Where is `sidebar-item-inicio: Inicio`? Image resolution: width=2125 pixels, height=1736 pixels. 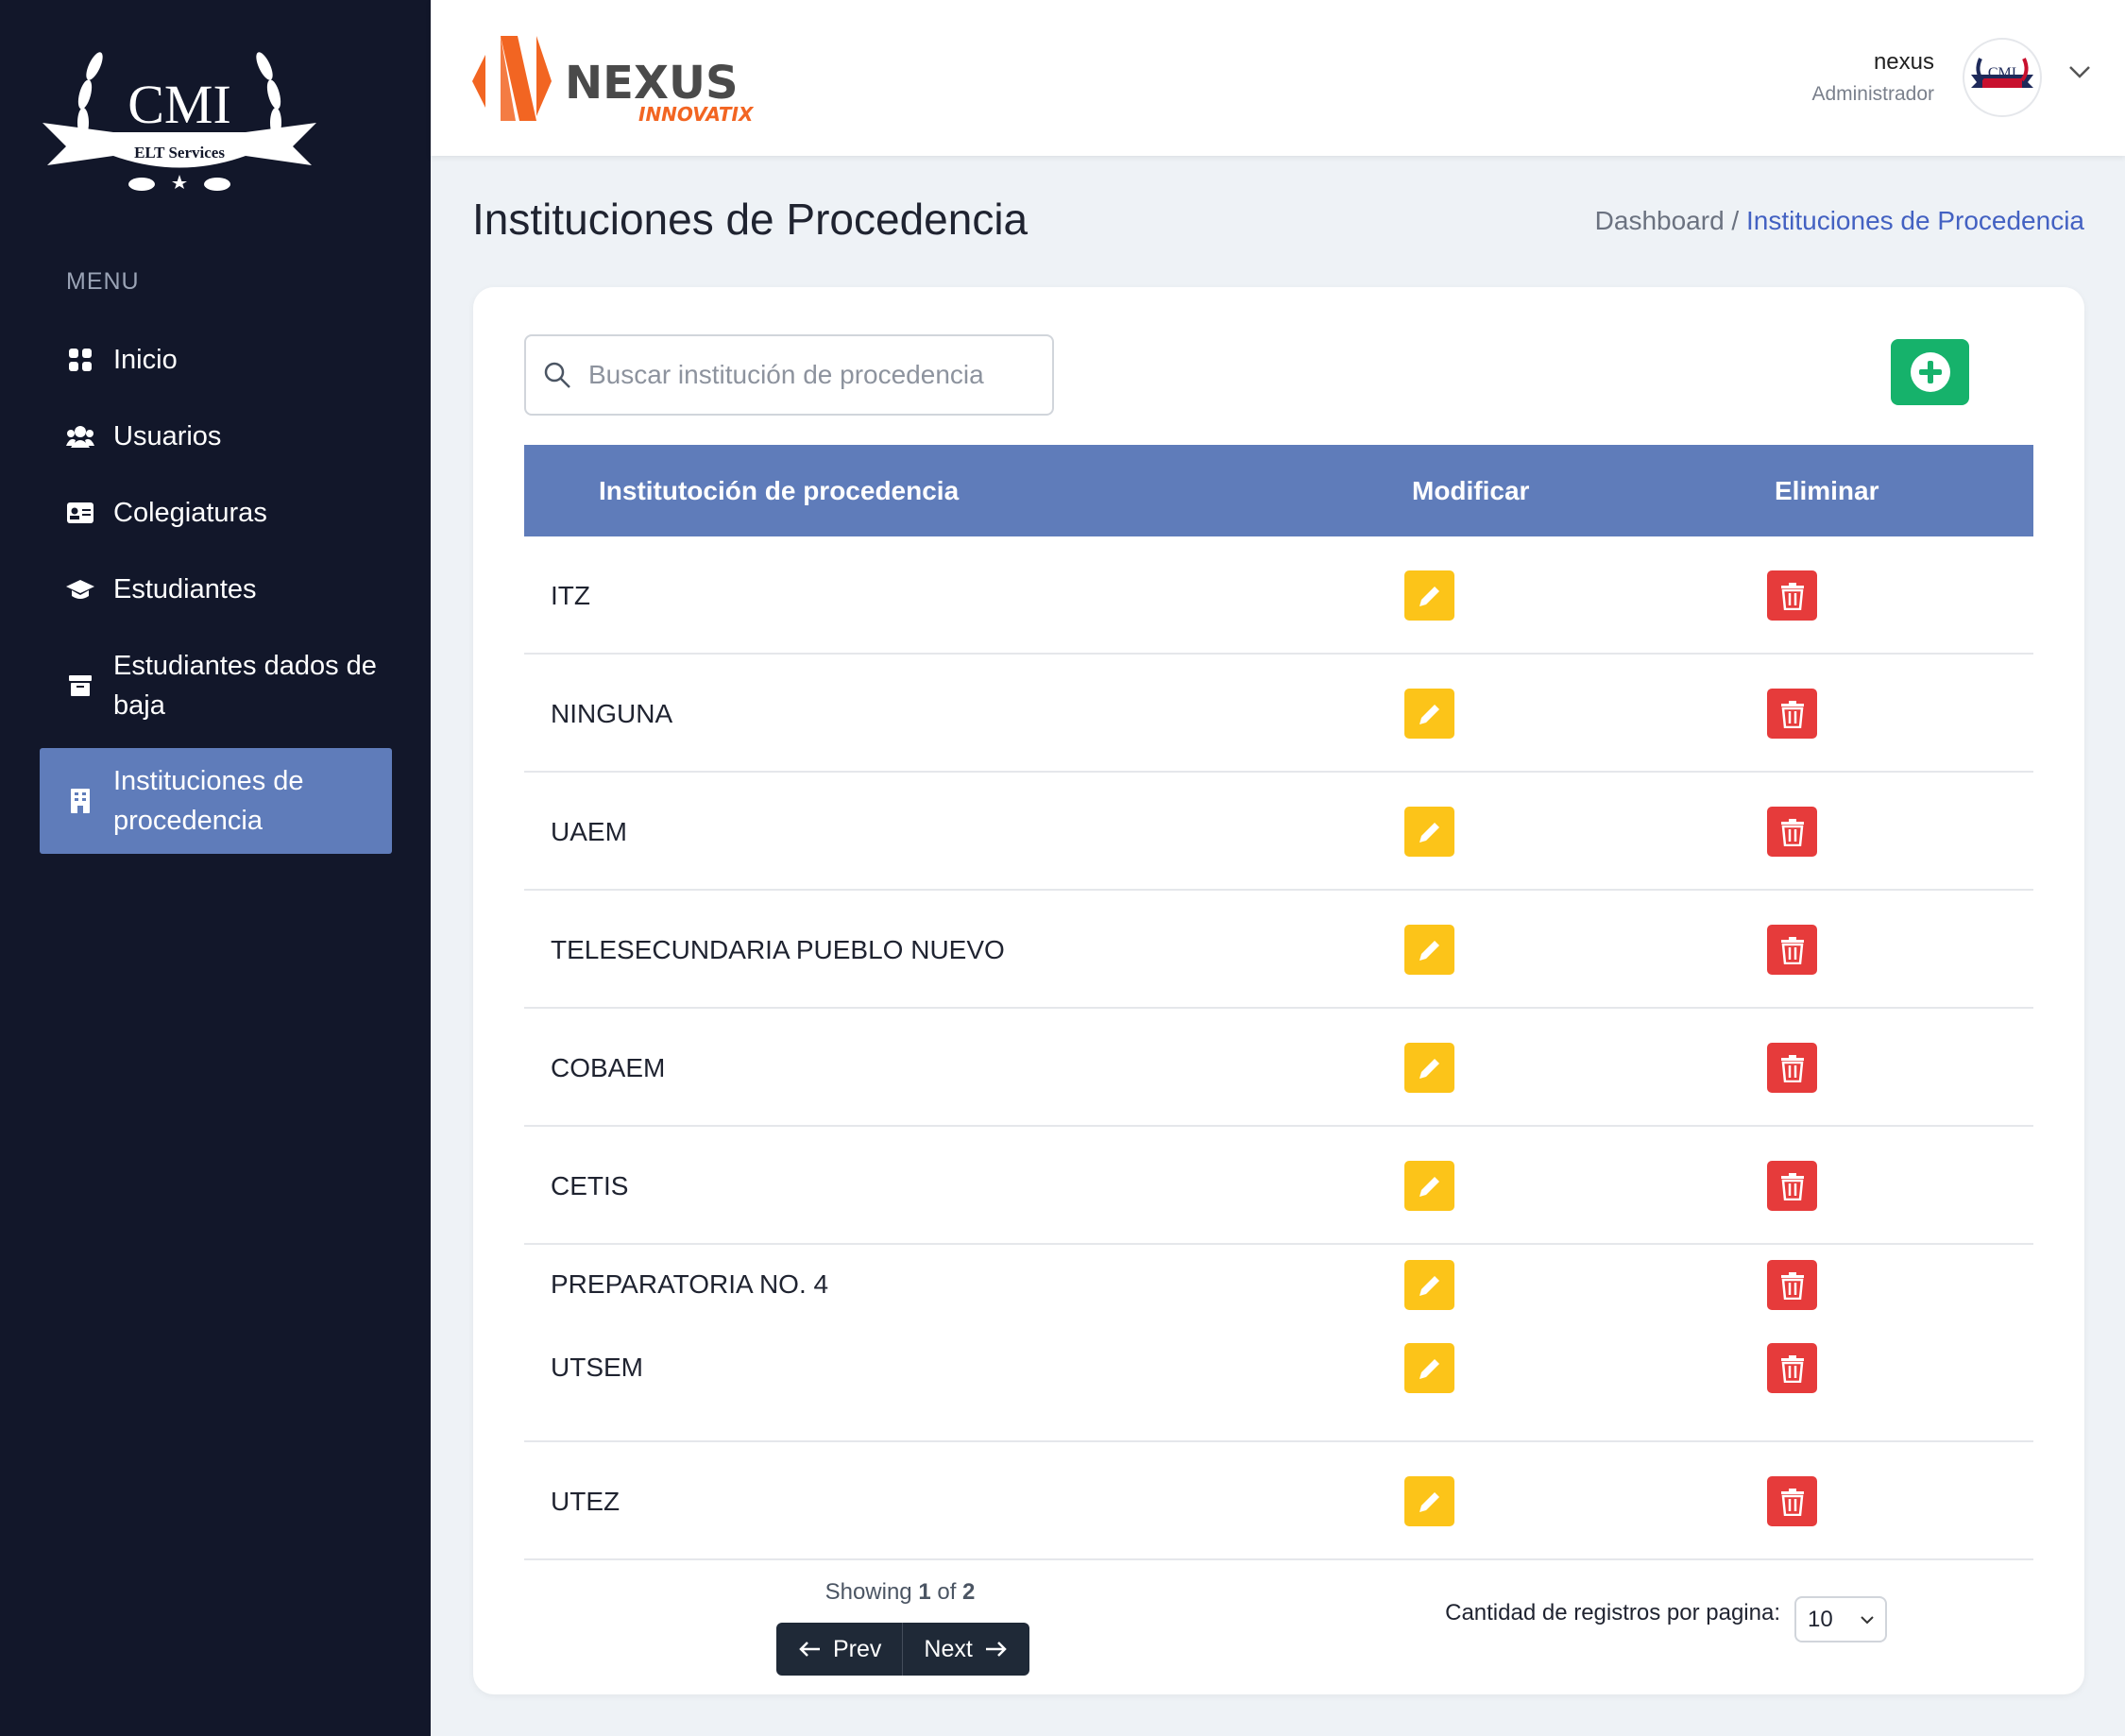 sidebar-item-inicio: Inicio is located at coordinates (216, 360).